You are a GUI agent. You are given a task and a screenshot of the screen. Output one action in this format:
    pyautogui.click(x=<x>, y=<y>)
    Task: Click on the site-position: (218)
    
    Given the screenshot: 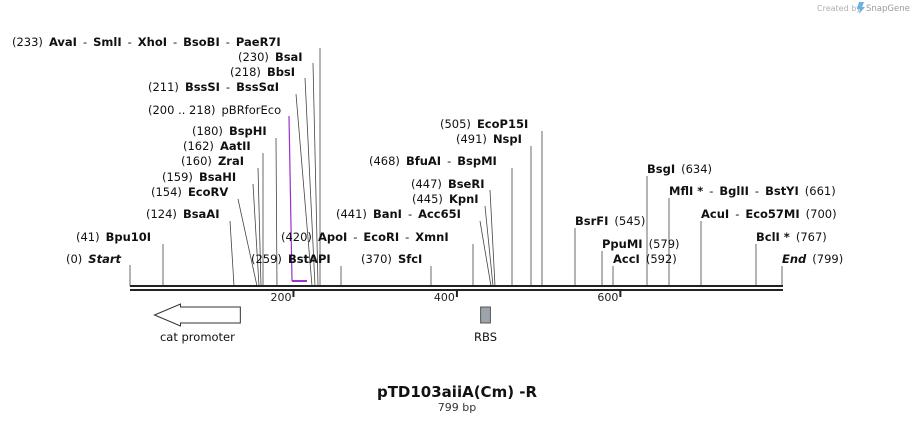 What is the action you would take?
    pyautogui.click(x=245, y=72)
    